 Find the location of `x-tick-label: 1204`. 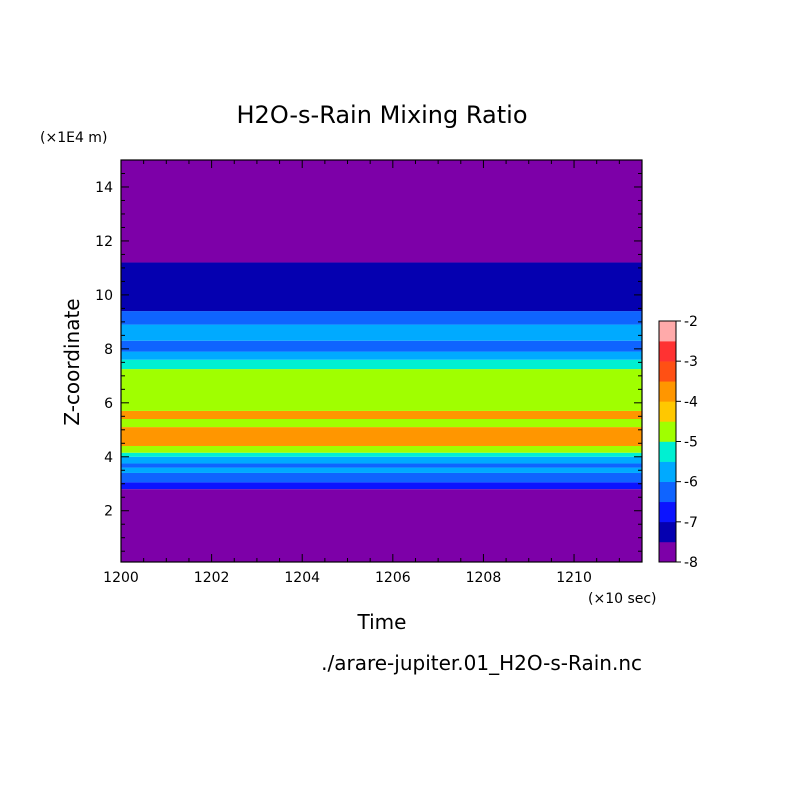

x-tick-label: 1204 is located at coordinates (302, 578).